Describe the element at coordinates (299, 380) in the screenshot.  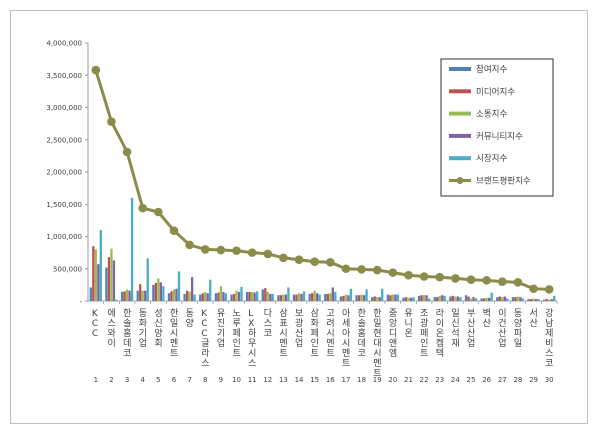
I see `category-index: 14` at that location.